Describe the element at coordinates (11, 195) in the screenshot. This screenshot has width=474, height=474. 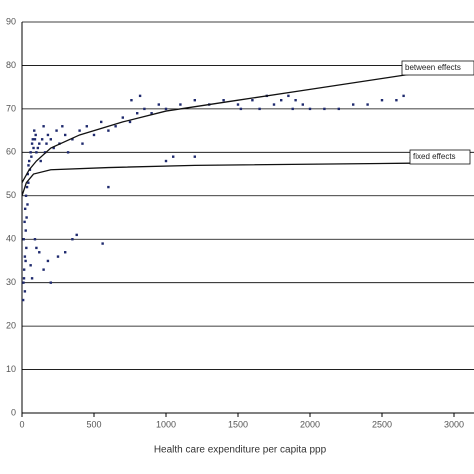
I see `y-tick-label: 50` at that location.